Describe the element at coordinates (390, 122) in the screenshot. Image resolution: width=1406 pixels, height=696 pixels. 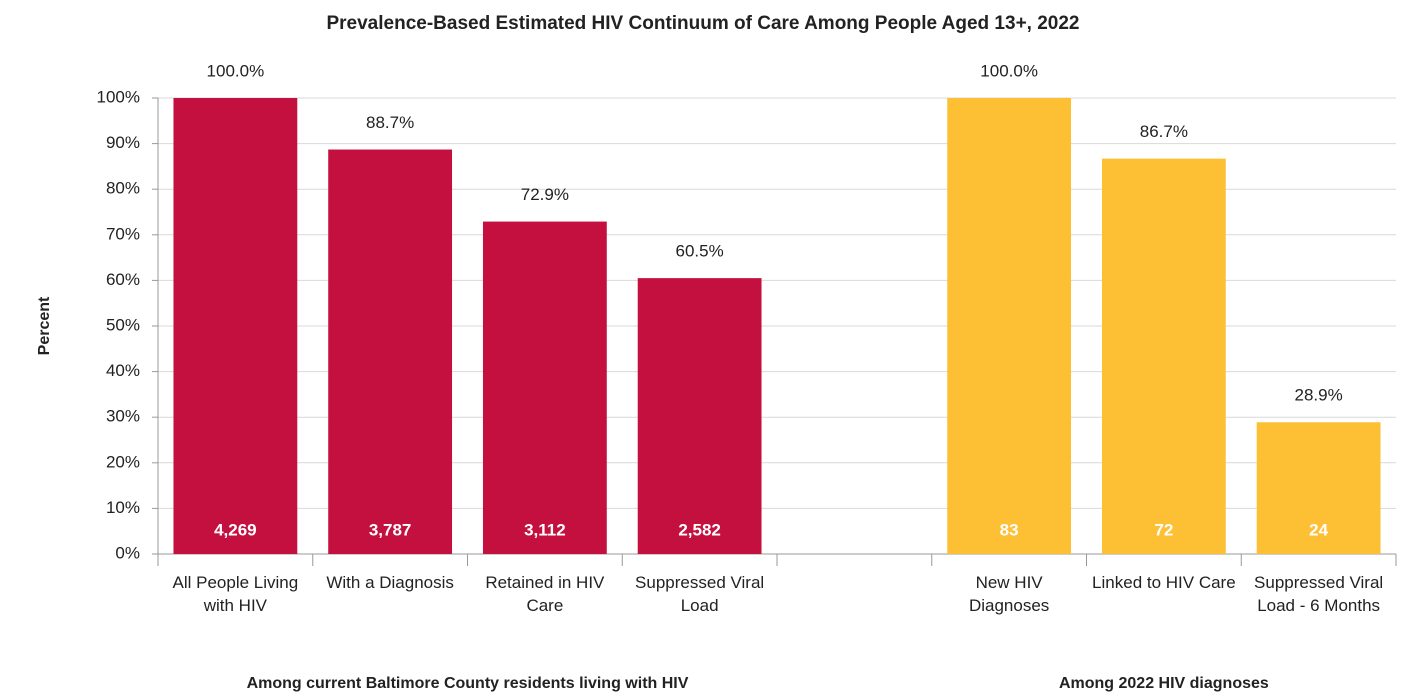
I see `value-label: 88.7%` at that location.